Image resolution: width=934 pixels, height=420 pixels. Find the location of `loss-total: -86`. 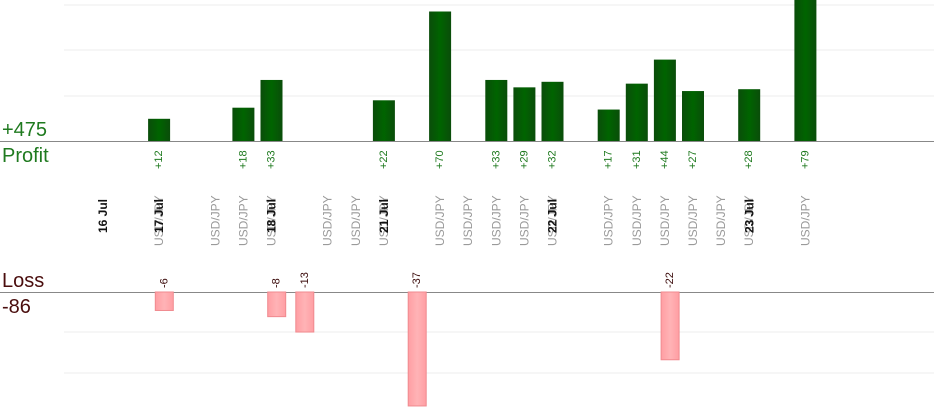

loss-total: -86 is located at coordinates (16, 307).